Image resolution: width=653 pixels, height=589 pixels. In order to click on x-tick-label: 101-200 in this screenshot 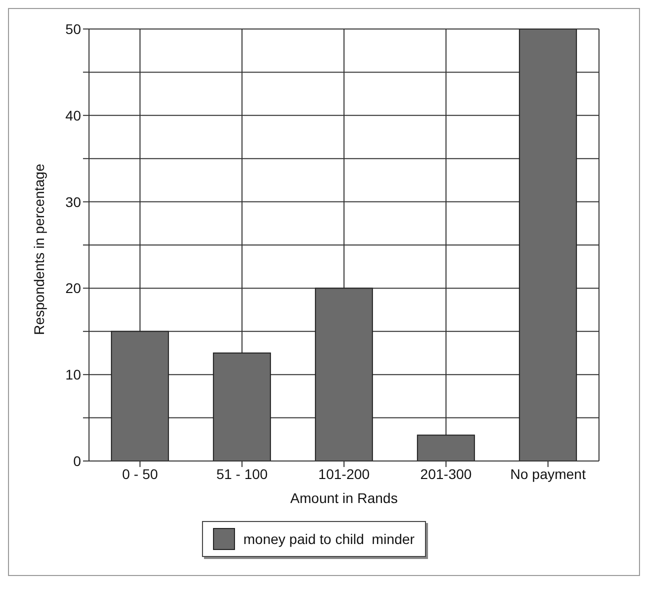, I will do `click(344, 474)`.